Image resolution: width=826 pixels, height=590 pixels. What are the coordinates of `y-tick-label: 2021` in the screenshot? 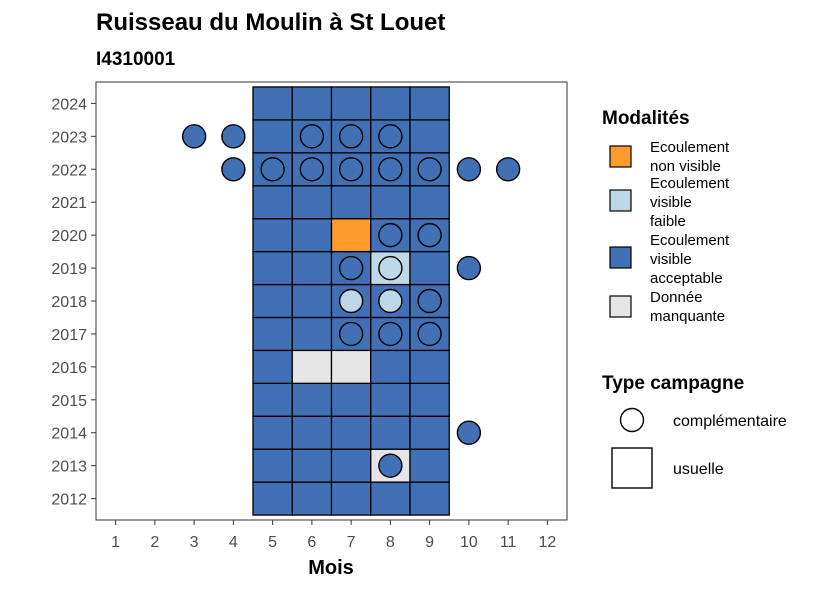 It's located at (69, 203).